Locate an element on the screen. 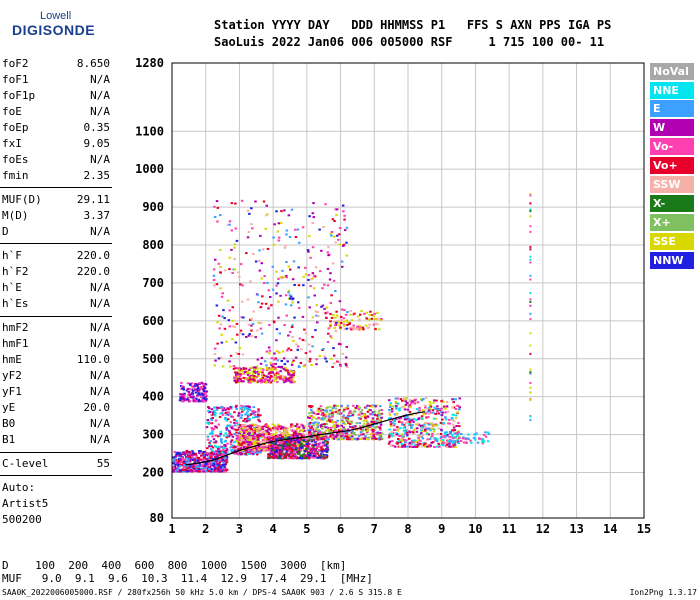 This screenshot has width=700, height=600. param-name: fxI is located at coordinates (12, 143).